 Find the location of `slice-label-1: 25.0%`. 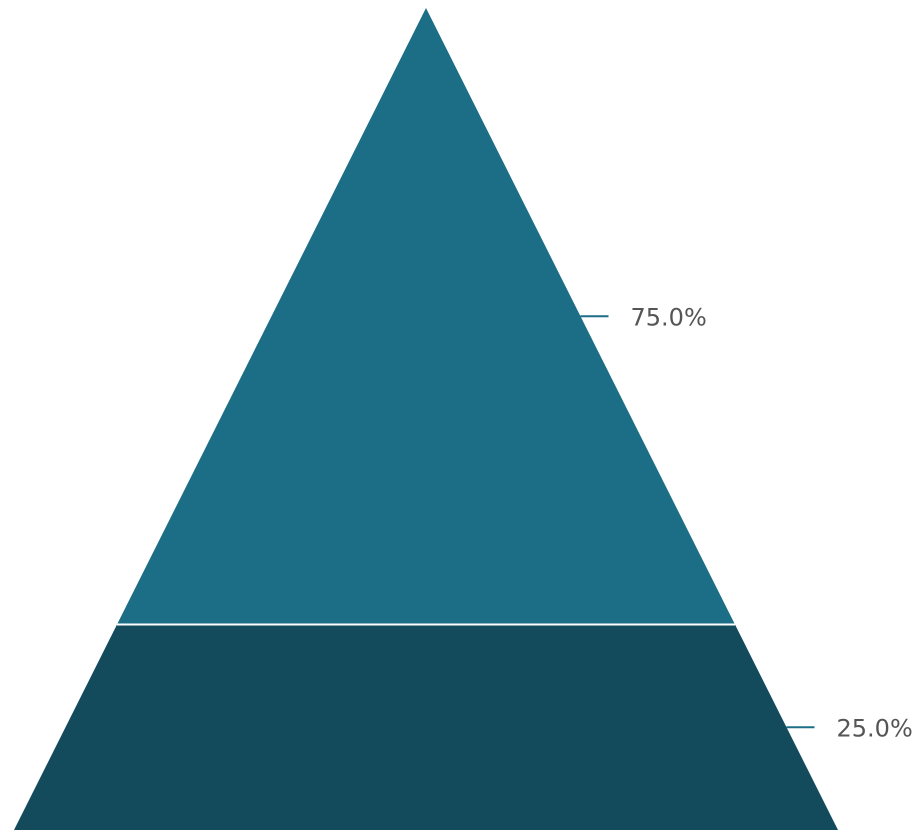

slice-label-1: 25.0% is located at coordinates (875, 728).